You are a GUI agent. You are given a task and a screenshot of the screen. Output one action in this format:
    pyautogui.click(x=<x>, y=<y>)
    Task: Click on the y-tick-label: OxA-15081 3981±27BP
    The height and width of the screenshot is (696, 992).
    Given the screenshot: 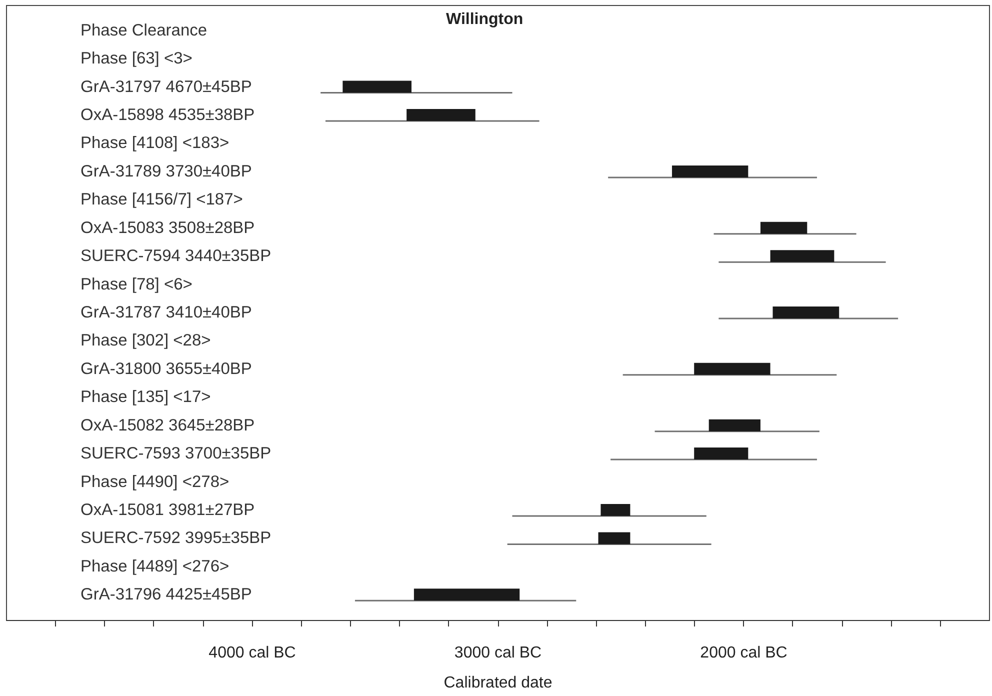 What is the action you would take?
    pyautogui.click(x=167, y=509)
    